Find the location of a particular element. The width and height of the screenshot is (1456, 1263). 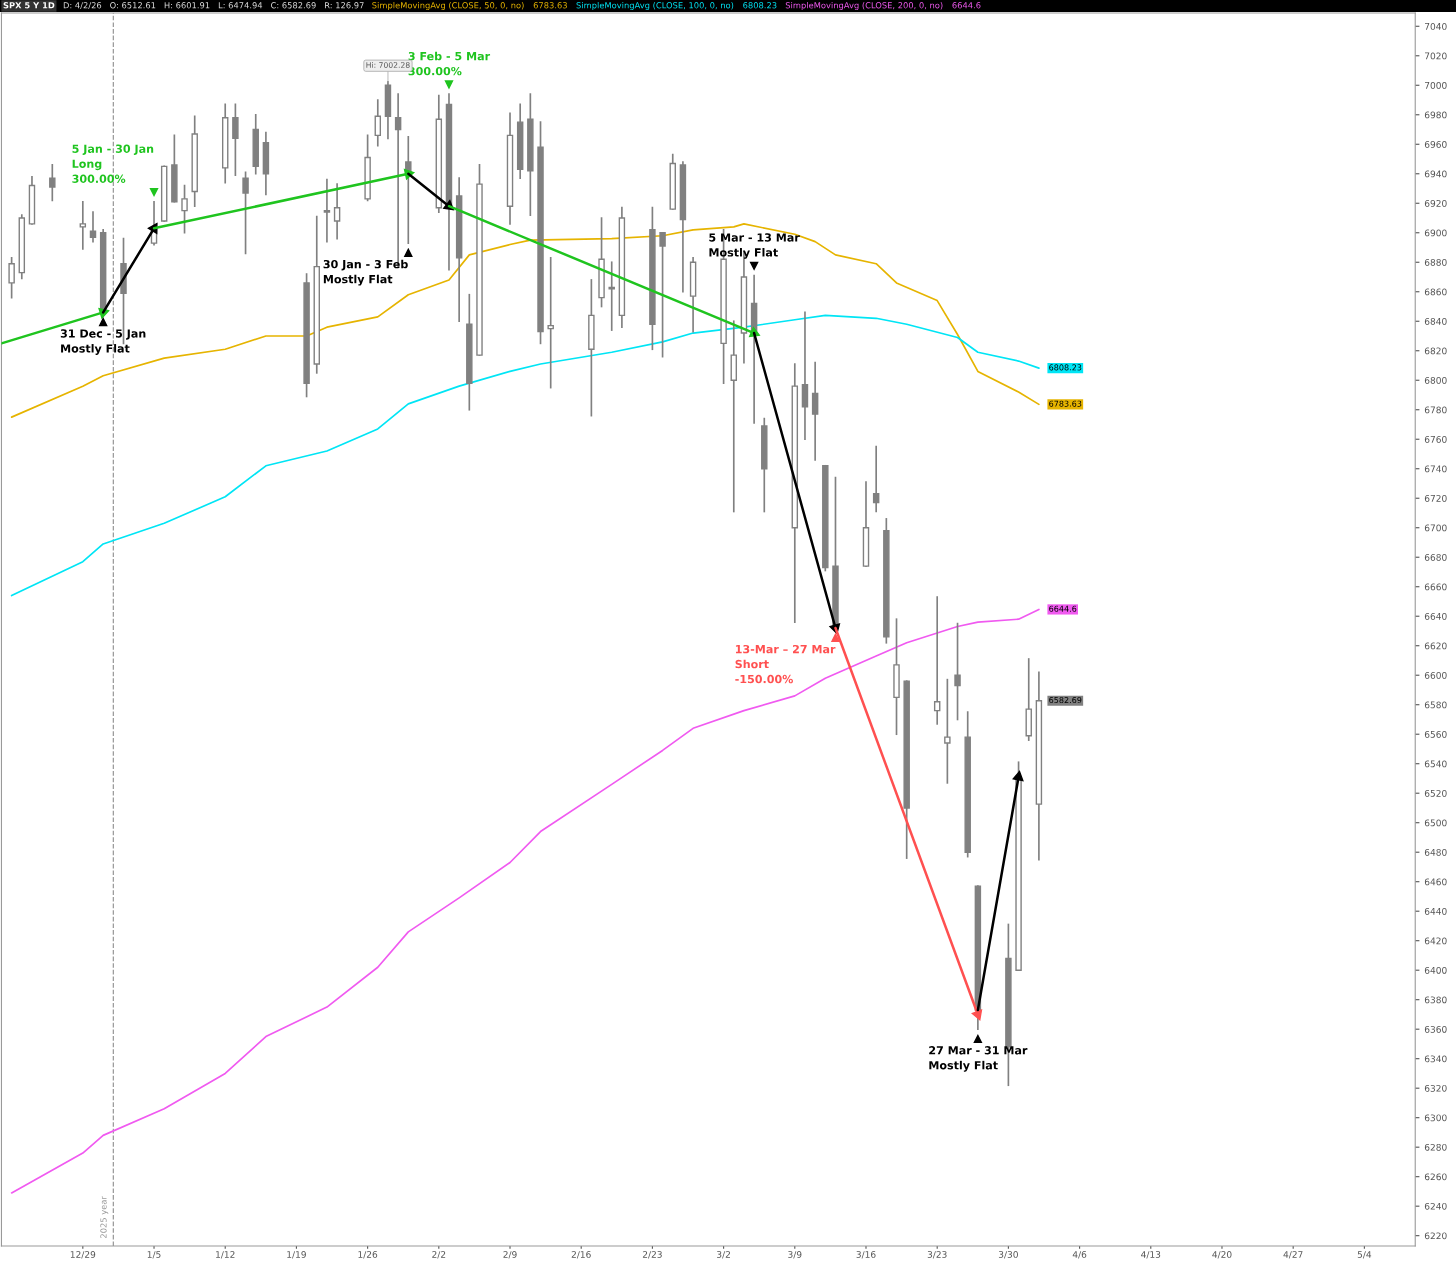

y-tick-label: 6900 is located at coordinates (1435, 233).